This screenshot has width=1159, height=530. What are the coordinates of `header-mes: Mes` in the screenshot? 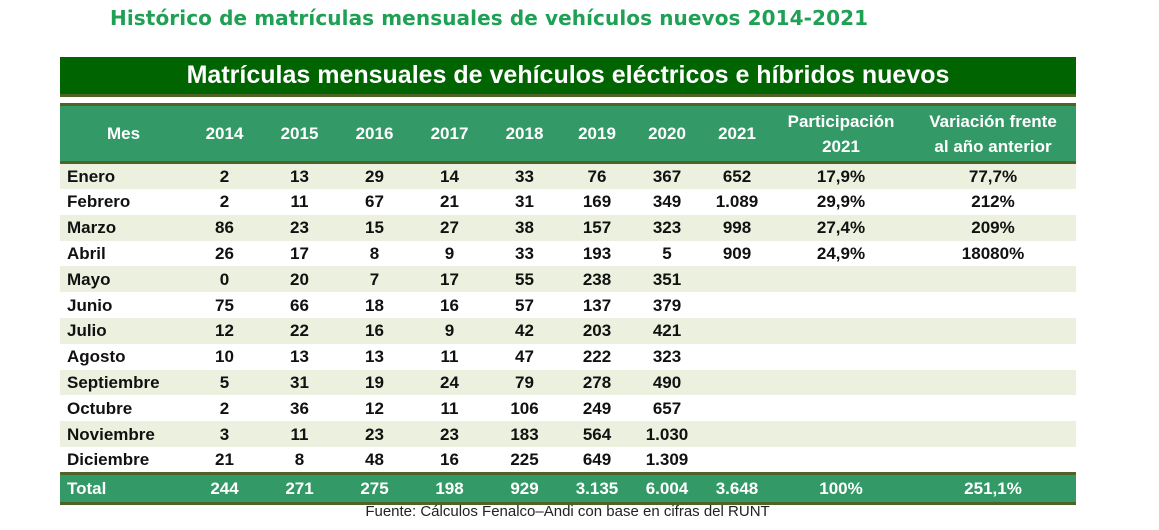 It's located at (123, 133).